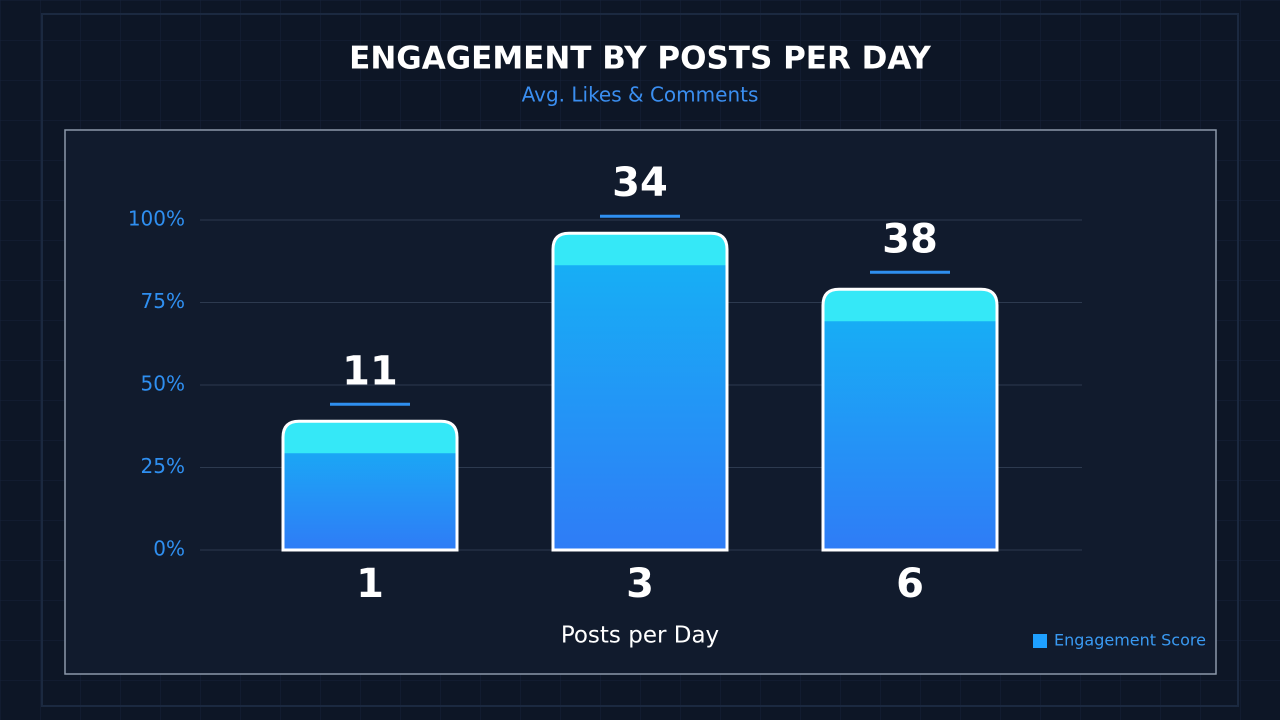 This screenshot has height=720, width=1280. I want to click on x-tick-label: 3, so click(640, 584).